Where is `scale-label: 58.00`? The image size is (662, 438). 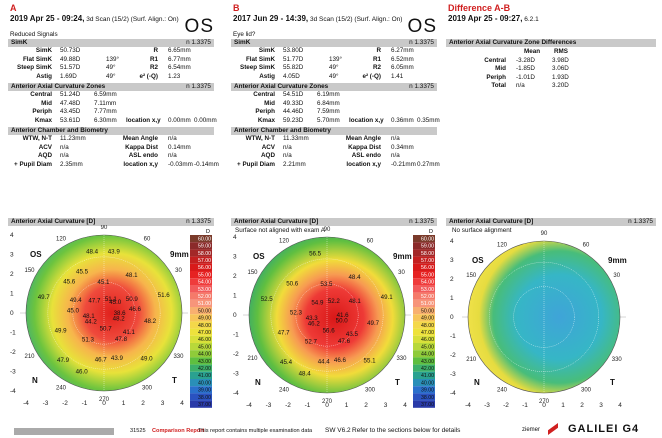 scale-label: 58.00 is located at coordinates (427, 254).